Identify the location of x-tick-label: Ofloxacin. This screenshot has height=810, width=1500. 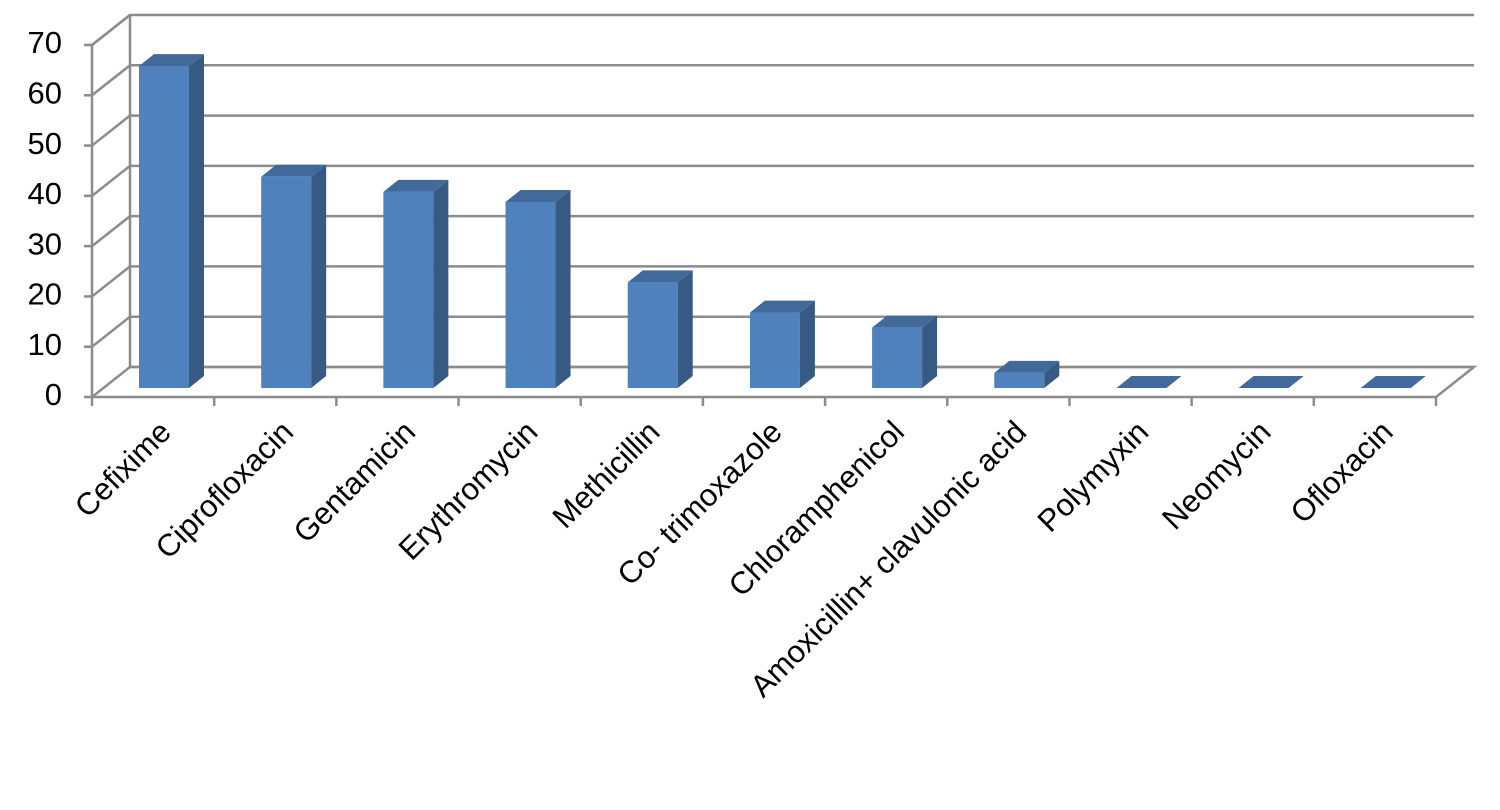
(1342, 472).